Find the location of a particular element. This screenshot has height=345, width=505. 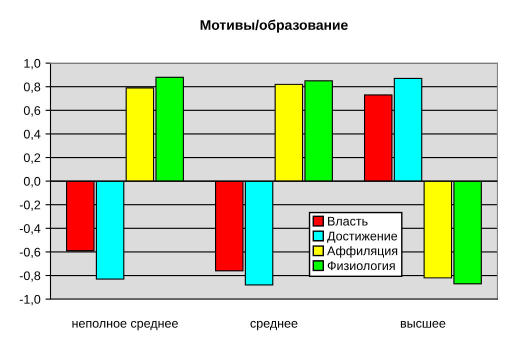

legend-label: Физиология is located at coordinates (361, 265).